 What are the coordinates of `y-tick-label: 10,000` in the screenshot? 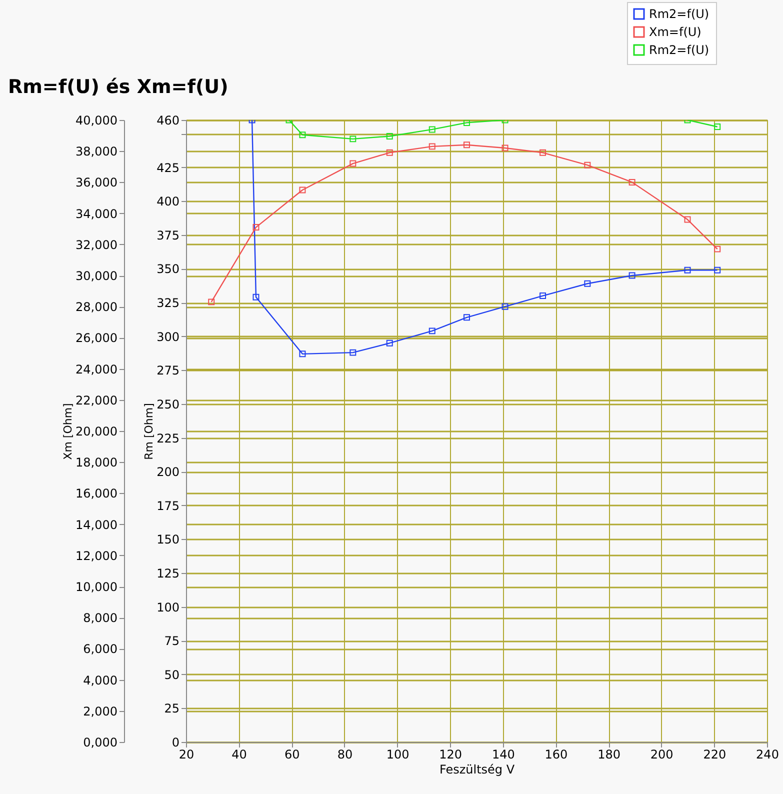 It's located at (97, 587).